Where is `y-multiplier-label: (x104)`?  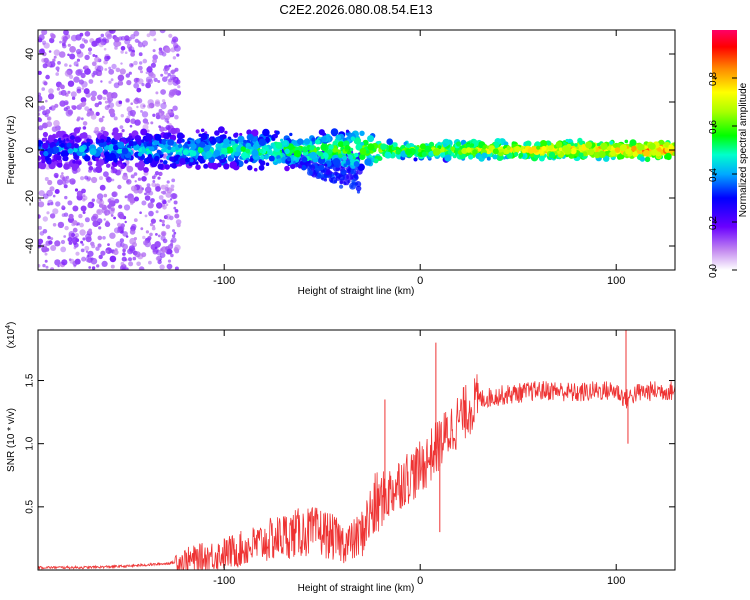 y-multiplier-label: (x104) is located at coordinates (11, 335).